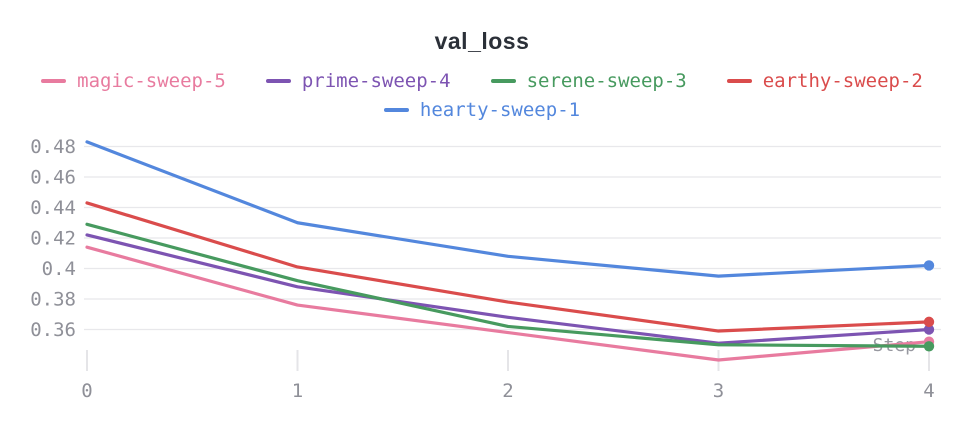 This screenshot has height=435, width=964. What do you see at coordinates (53, 330) in the screenshot?
I see `y-tick-label: 0.36` at bounding box center [53, 330].